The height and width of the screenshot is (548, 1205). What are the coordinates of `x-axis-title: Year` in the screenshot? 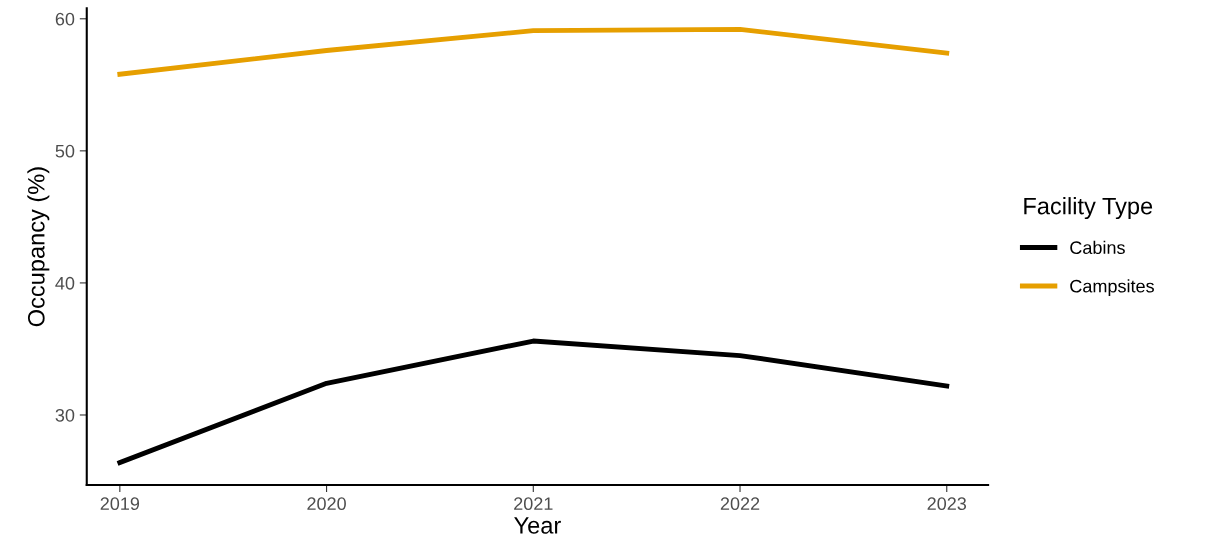 It's located at (537, 525).